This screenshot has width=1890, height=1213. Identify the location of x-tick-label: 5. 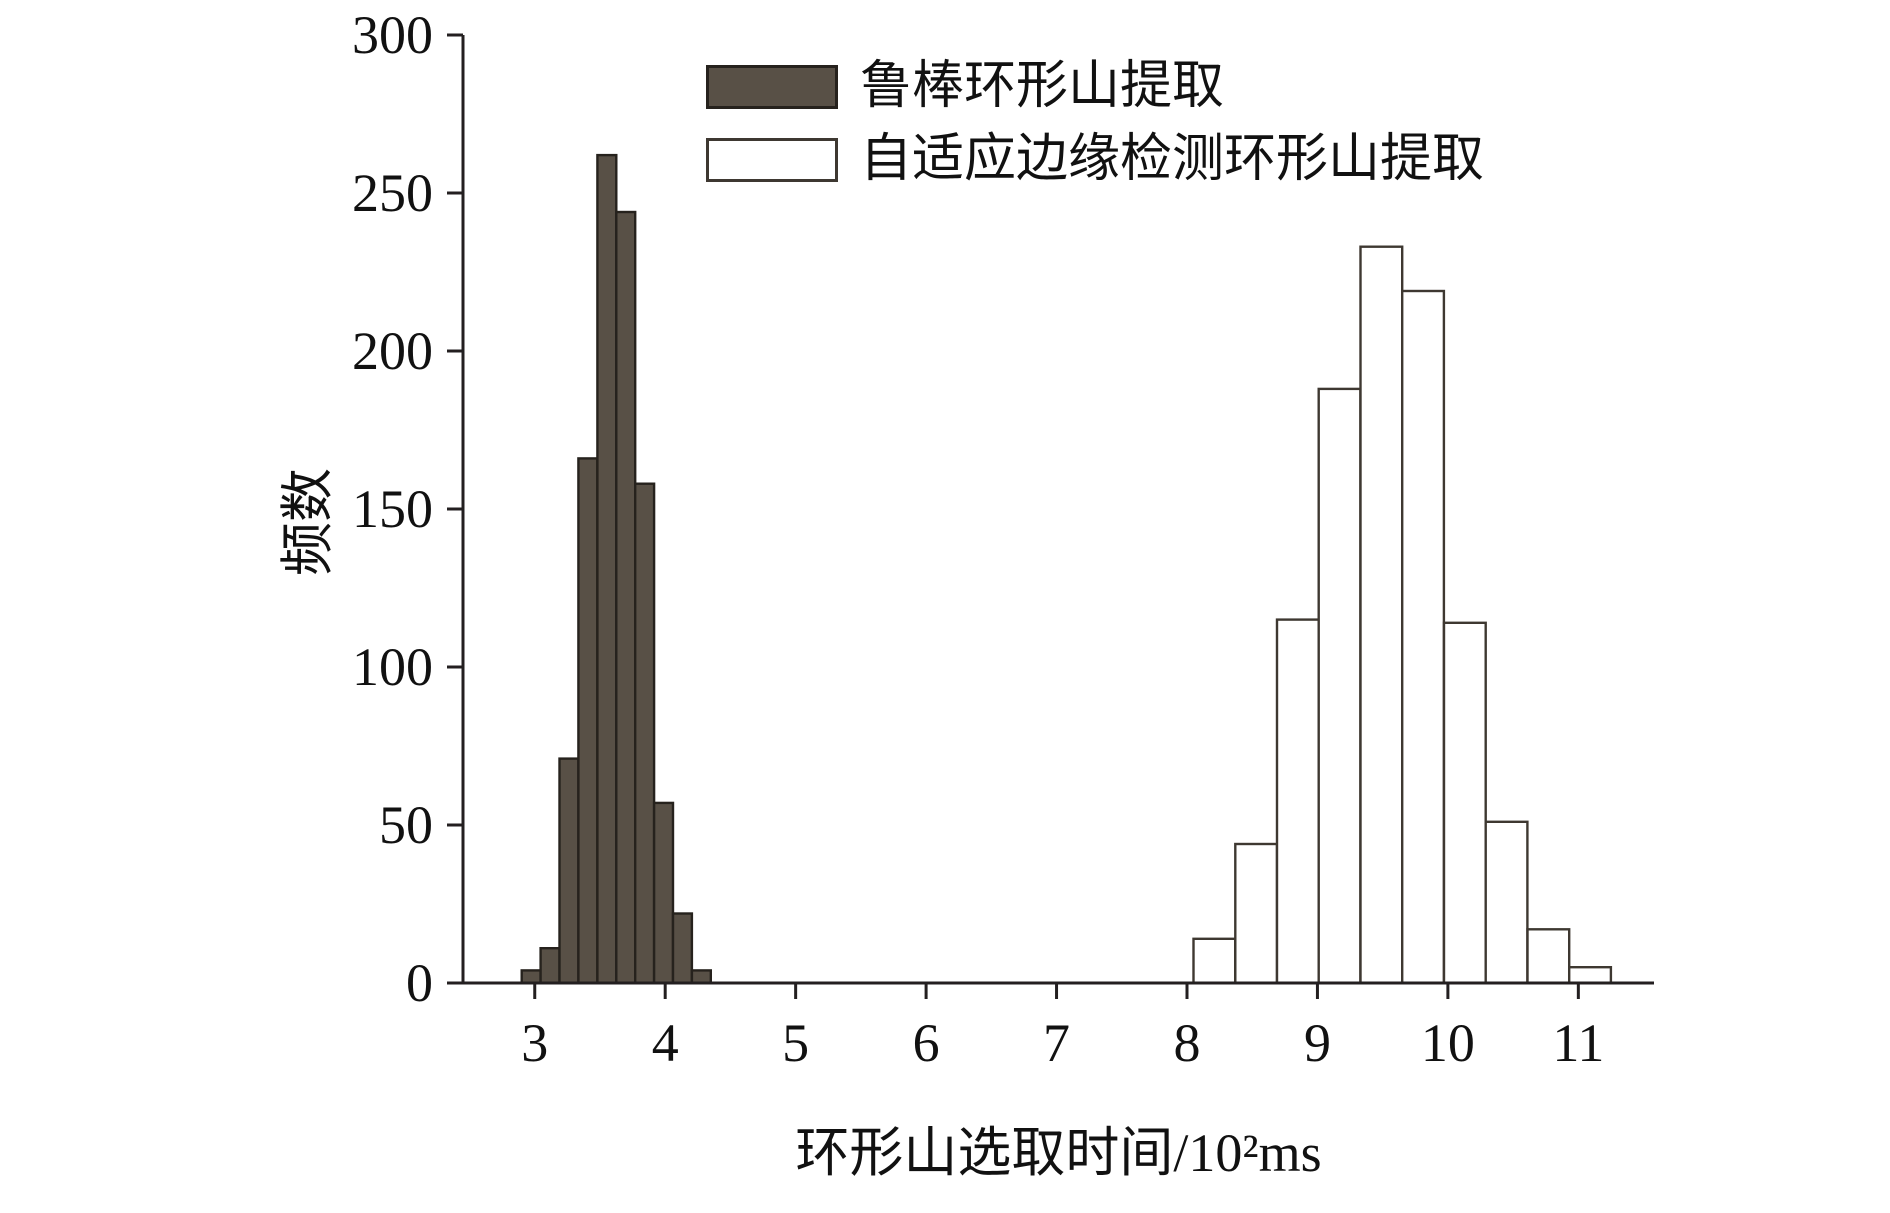
(795, 1043).